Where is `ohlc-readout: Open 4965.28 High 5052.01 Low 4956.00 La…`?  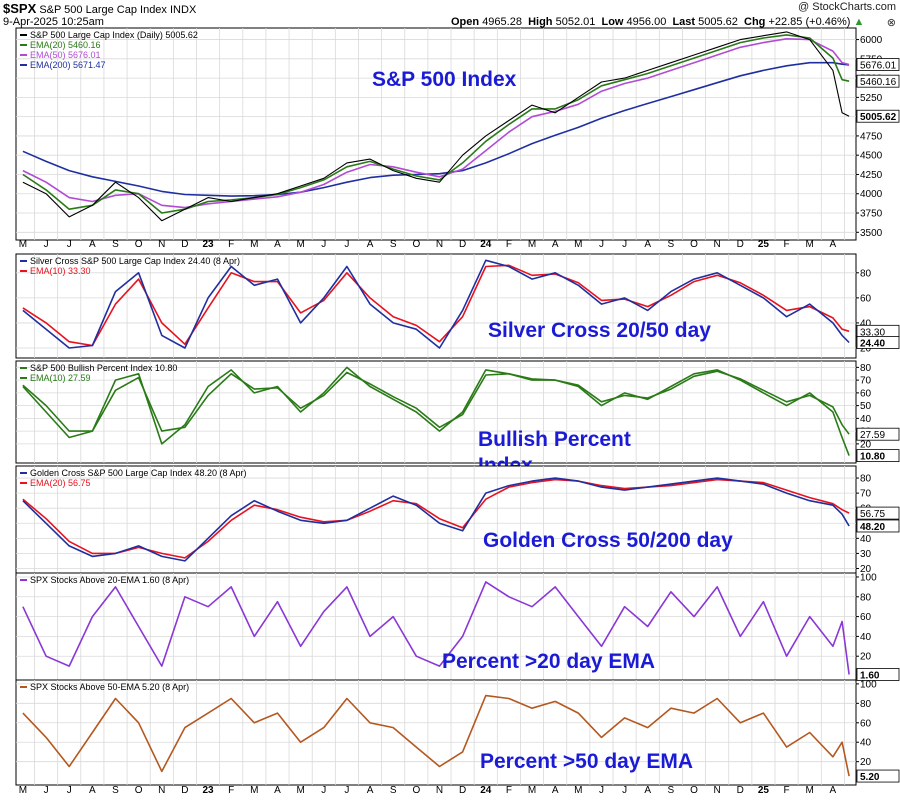 ohlc-readout: Open 4965.28 High 5052.01 Low 4956.00 La… is located at coordinates (657, 22).